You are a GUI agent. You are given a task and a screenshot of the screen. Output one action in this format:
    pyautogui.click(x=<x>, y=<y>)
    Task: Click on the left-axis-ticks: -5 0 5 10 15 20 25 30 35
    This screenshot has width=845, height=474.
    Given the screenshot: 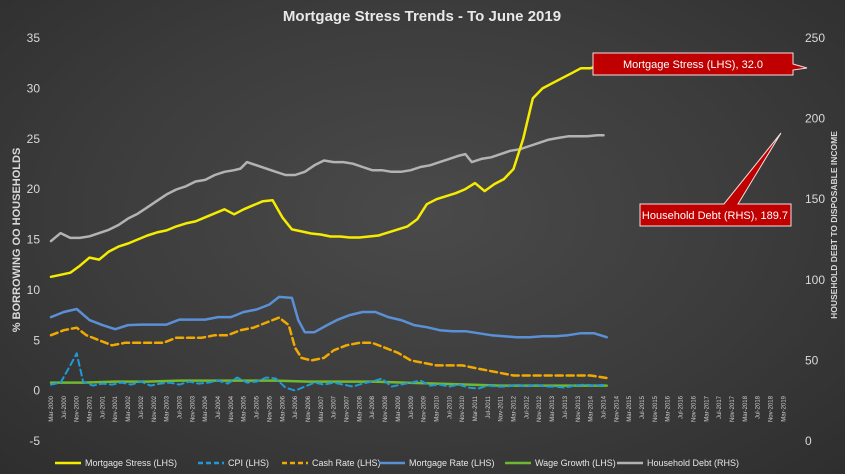 What is the action you would take?
    pyautogui.click(x=34, y=239)
    